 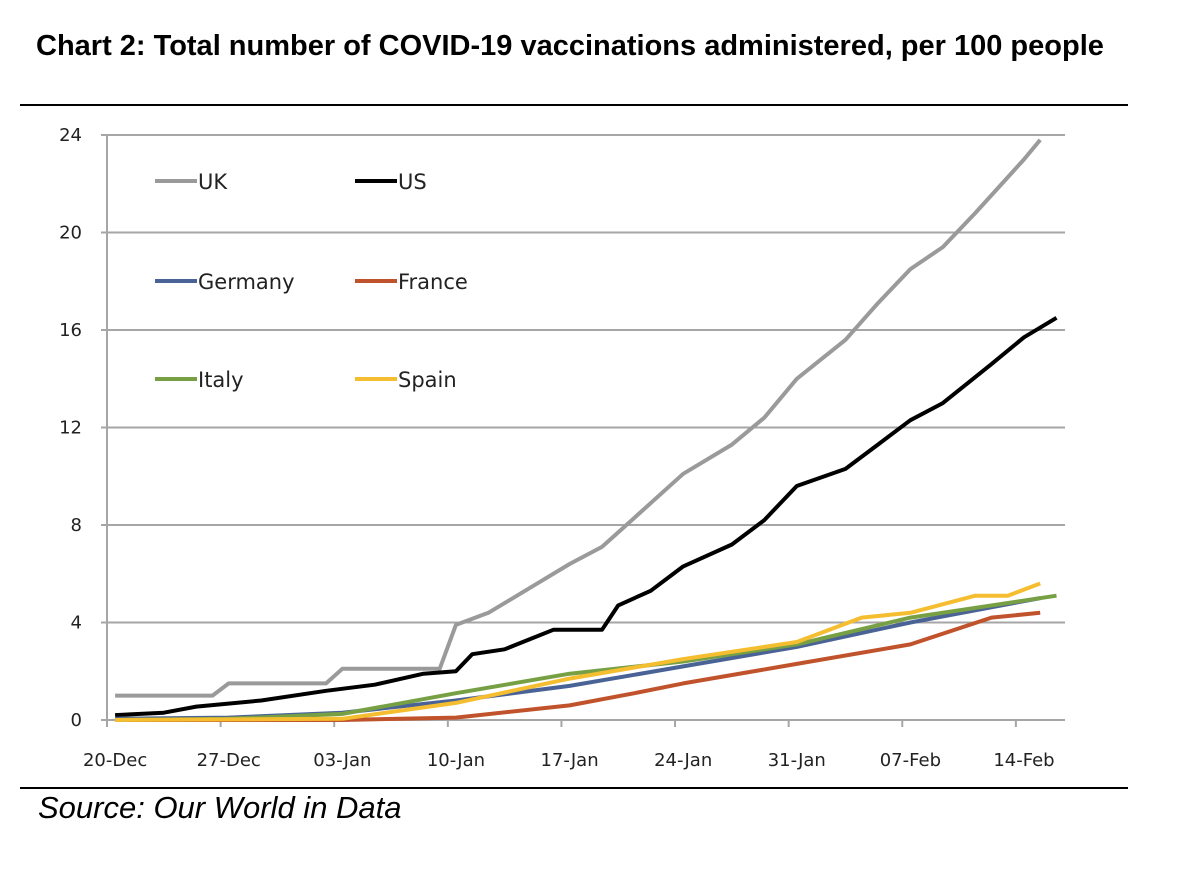 What do you see at coordinates (427, 380) in the screenshot?
I see `legend-label-spain: Spain` at bounding box center [427, 380].